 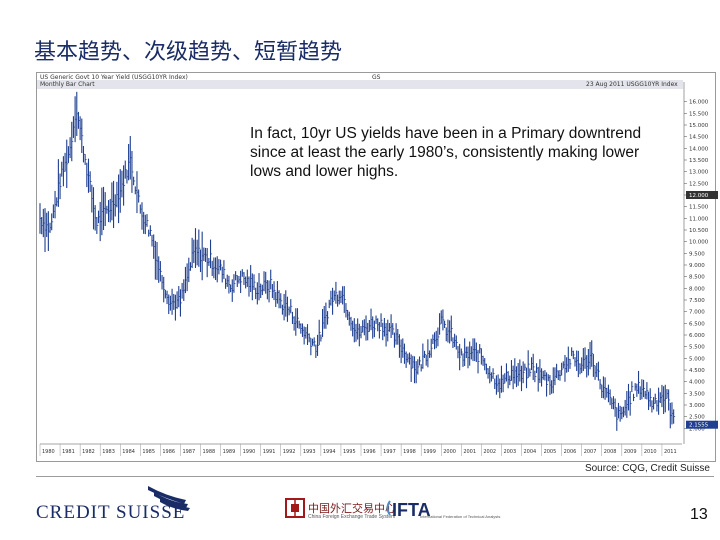 What do you see at coordinates (429, 452) in the screenshot?
I see `x-tick-label: 1999` at bounding box center [429, 452].